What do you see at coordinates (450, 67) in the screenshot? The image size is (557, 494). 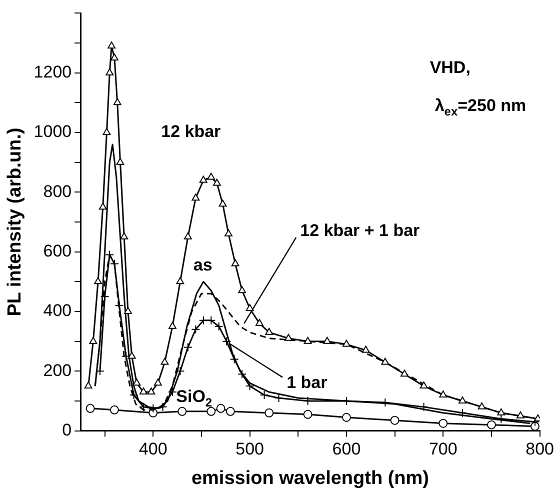 I see `annotation: VHD,` at bounding box center [450, 67].